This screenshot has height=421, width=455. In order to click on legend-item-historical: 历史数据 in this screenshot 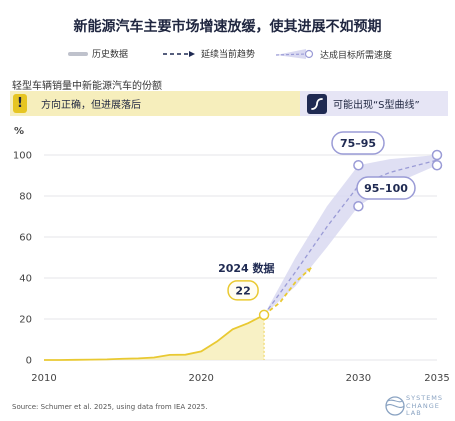, I will do `click(98, 53)`.